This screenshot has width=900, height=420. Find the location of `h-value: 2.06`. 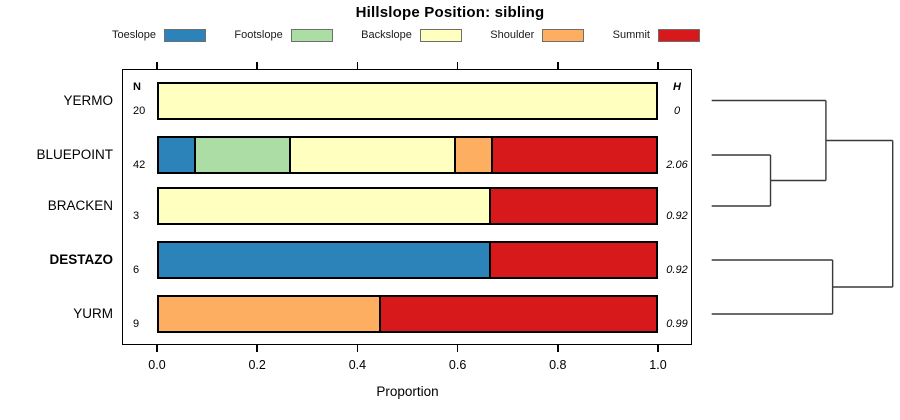

h-value: 2.06 is located at coordinates (677, 165).